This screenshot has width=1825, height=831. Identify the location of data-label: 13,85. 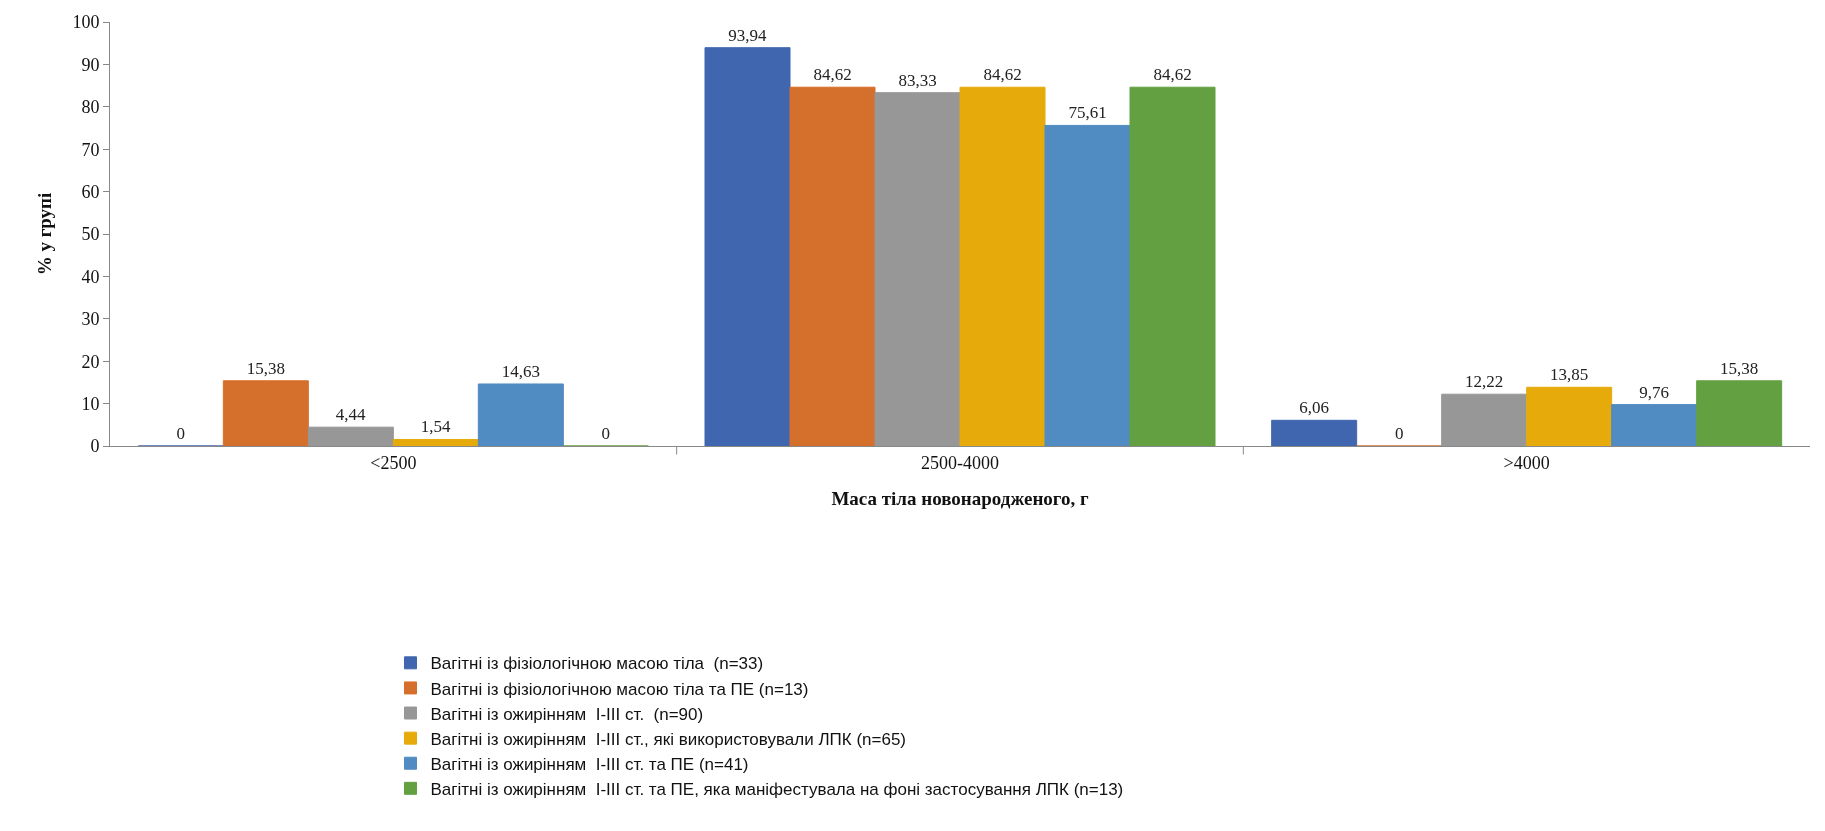
(1569, 375).